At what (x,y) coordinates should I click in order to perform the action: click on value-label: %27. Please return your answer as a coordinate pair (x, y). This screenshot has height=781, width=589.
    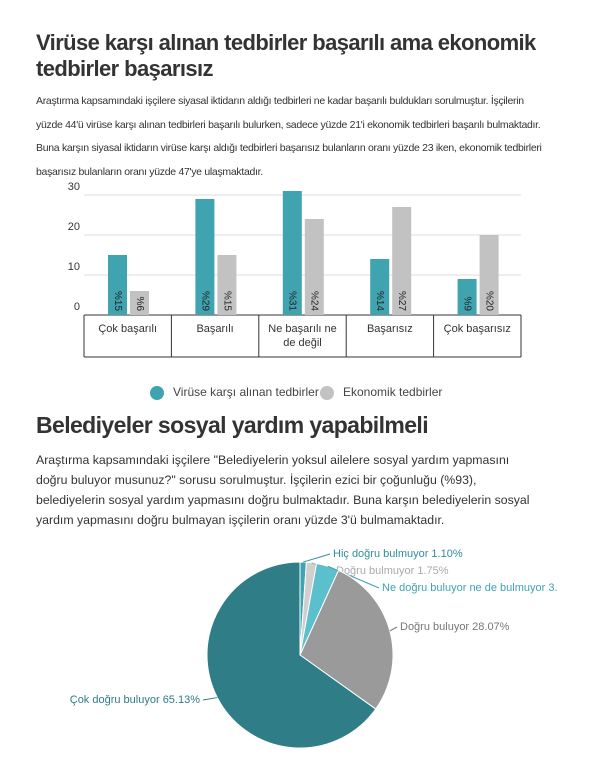
    Looking at the image, I should click on (401, 301).